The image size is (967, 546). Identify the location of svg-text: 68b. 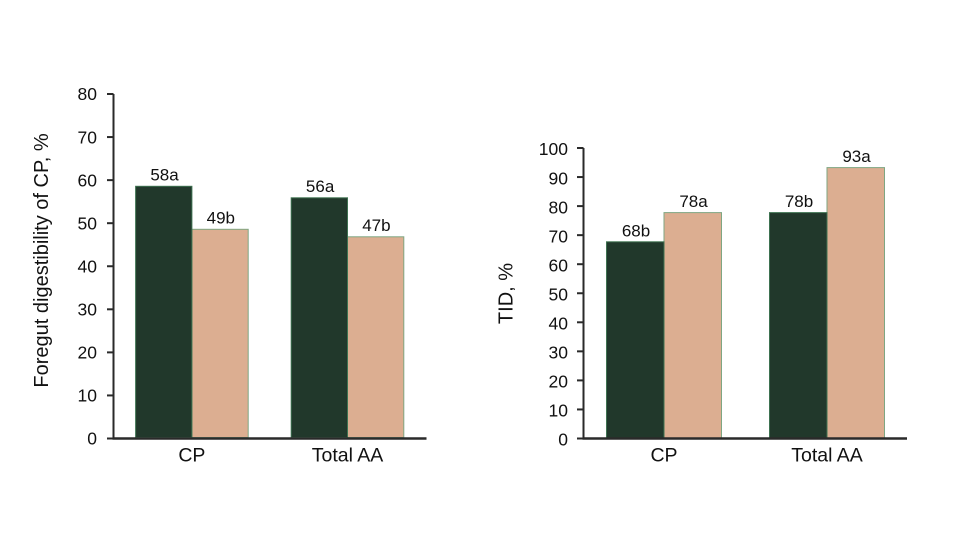
(636, 230).